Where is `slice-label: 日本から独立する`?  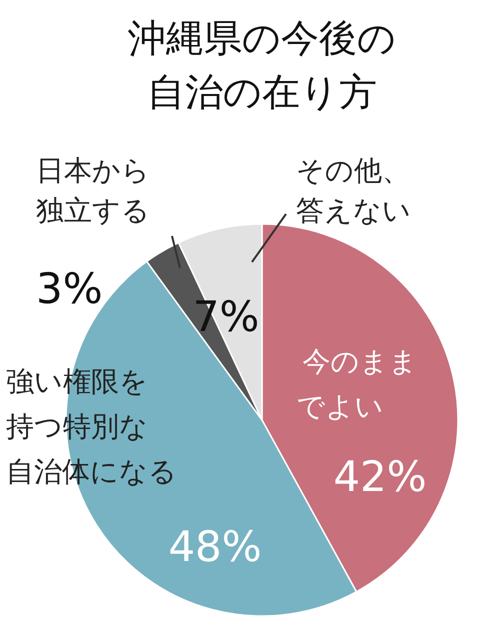
slice-label: 日本から独立する is located at coordinates (93, 190).